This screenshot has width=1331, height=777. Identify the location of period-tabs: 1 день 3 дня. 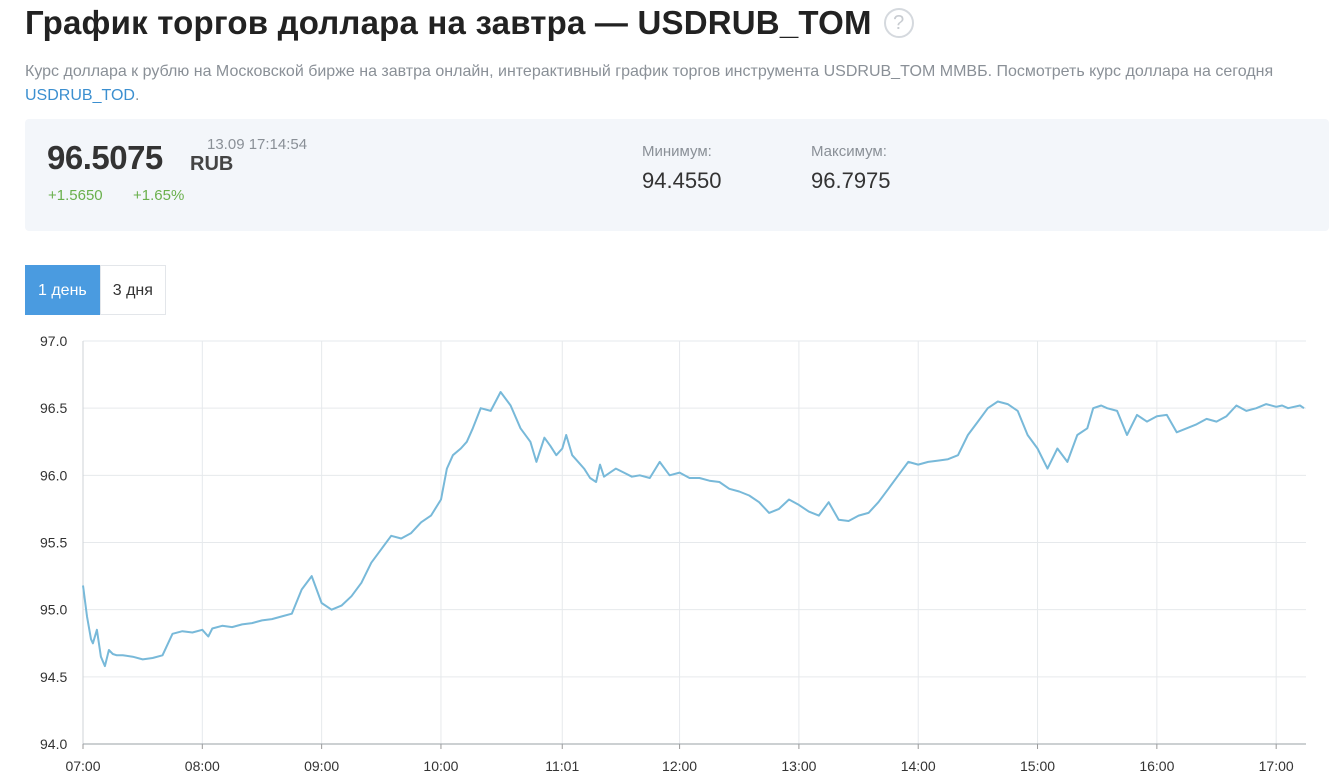
(95, 290).